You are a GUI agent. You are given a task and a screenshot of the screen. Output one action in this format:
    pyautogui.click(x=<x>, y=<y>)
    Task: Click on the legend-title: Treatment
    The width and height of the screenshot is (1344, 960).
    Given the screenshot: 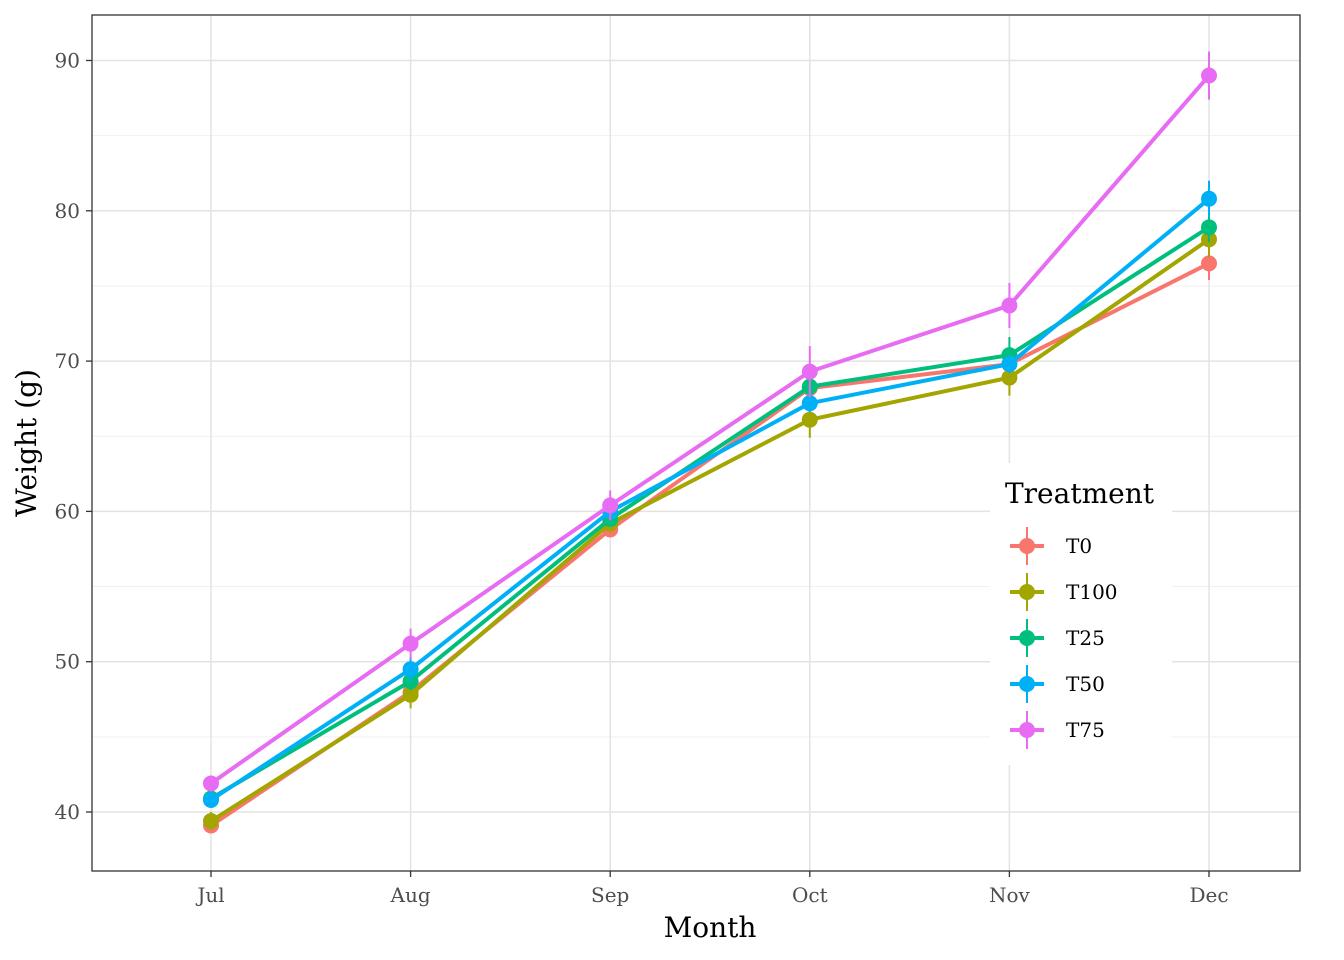 What is the action you would take?
    pyautogui.click(x=1080, y=493)
    